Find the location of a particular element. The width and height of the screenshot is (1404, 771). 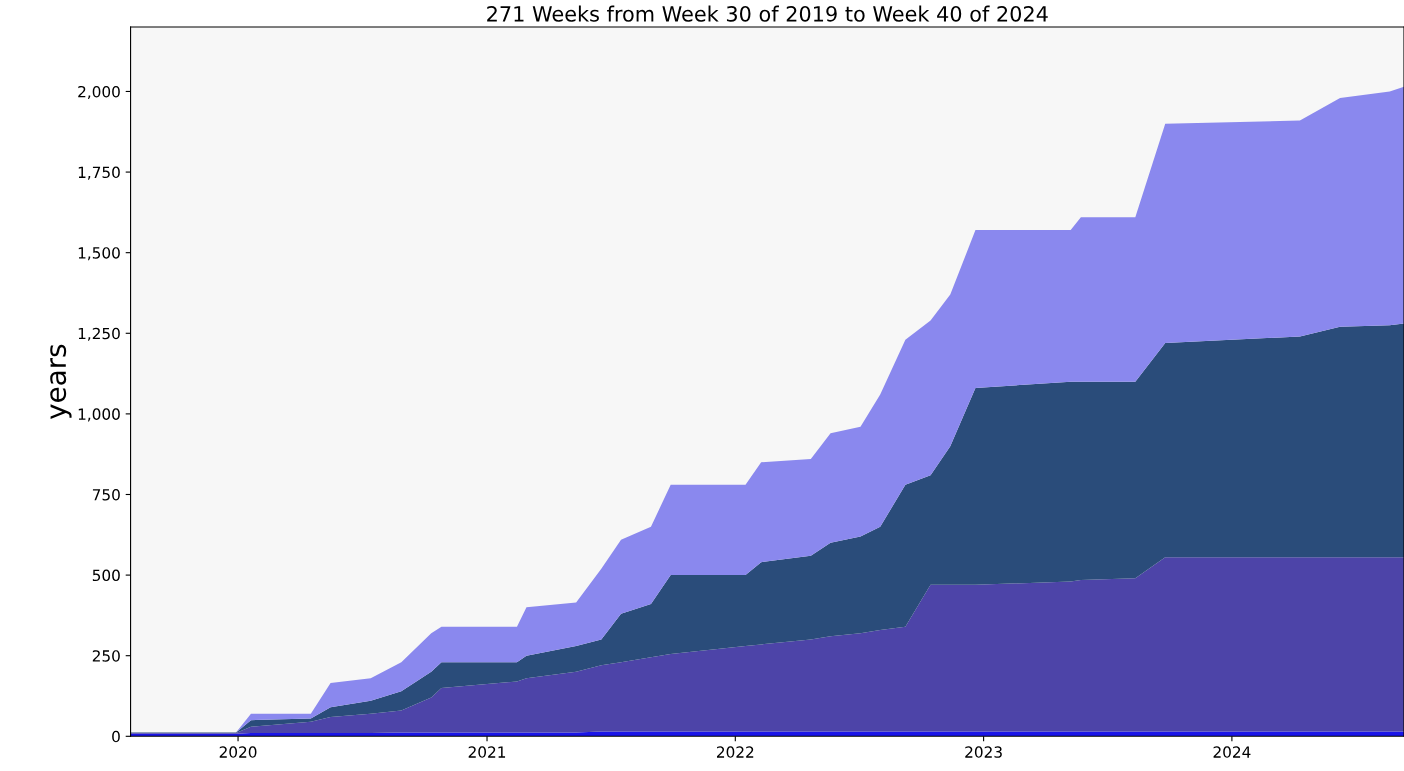

y-tick-label: 0 is located at coordinates (116, 736).